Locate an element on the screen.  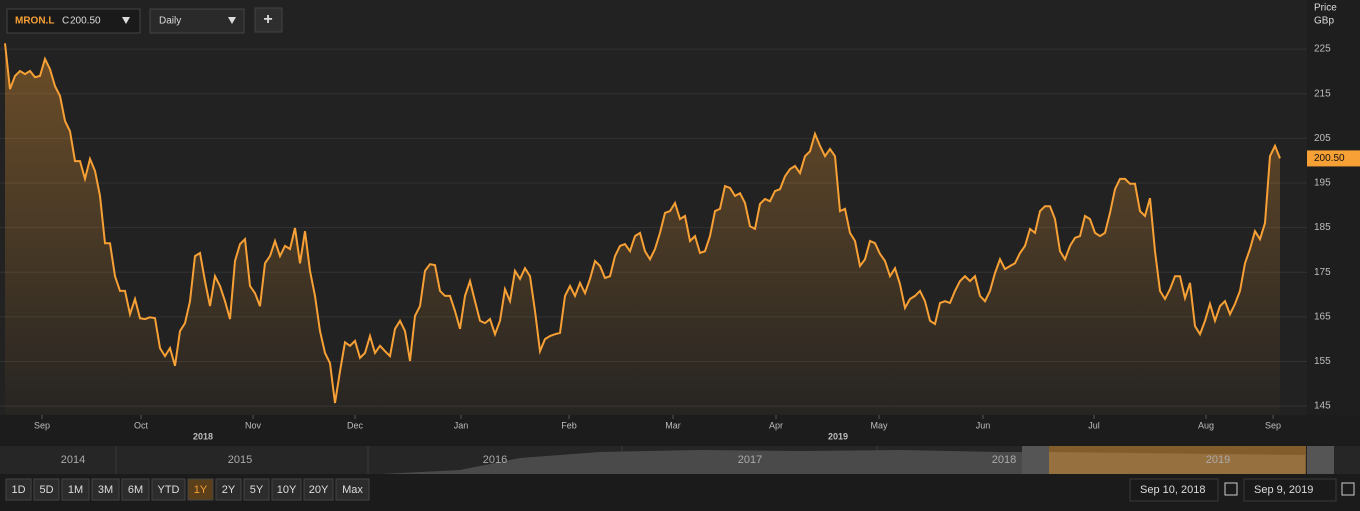
interval: Daily is located at coordinates (170, 21).